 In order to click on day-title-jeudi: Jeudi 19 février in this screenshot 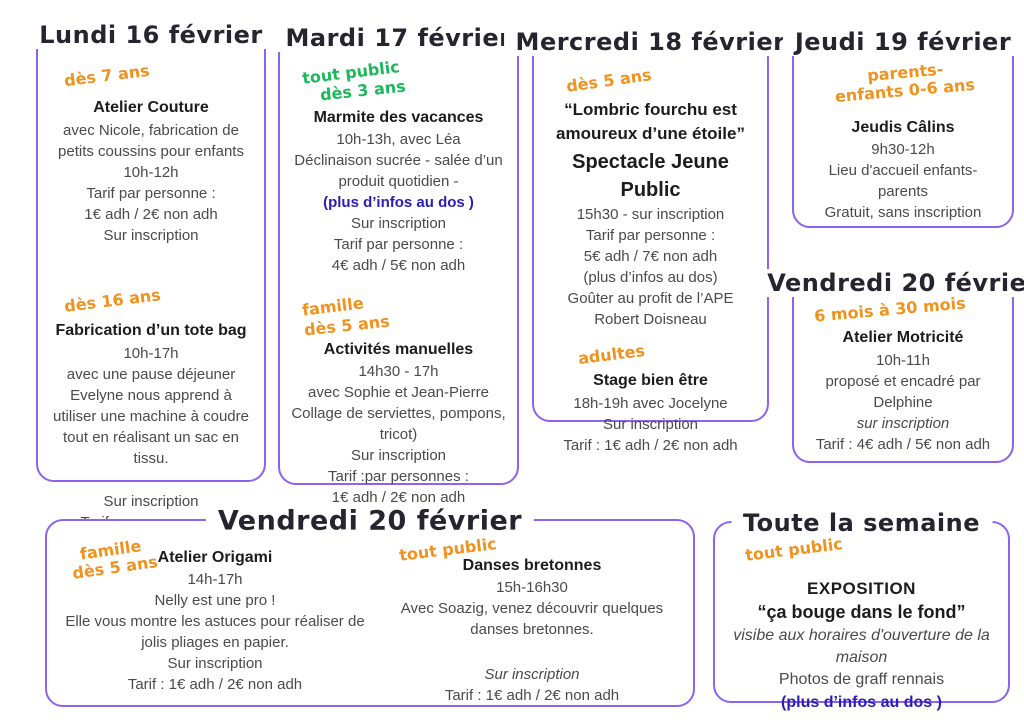, I will do `click(903, 42)`.